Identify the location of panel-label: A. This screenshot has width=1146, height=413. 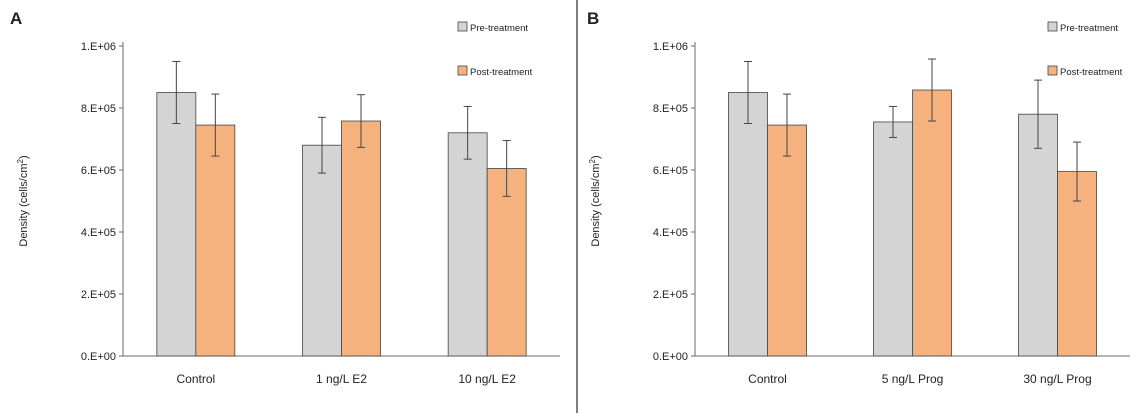
(16, 18).